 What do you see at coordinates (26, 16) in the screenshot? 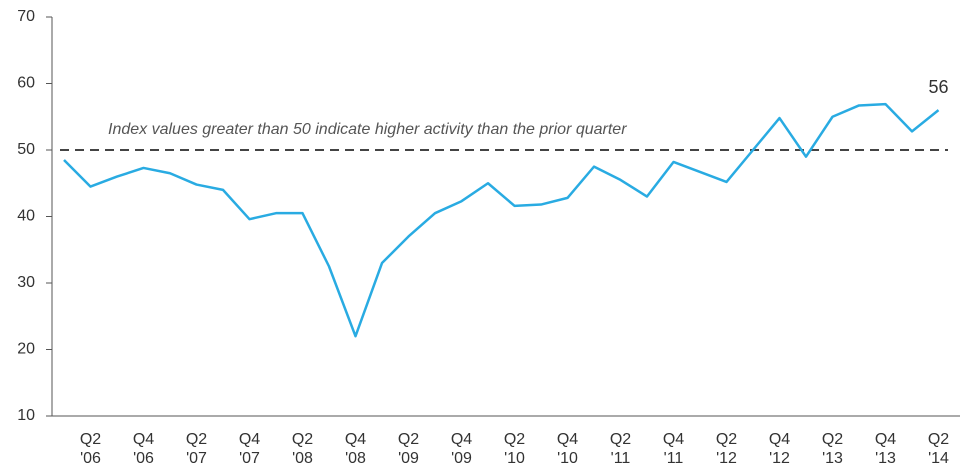
I see `y-tick-label: 70` at bounding box center [26, 16].